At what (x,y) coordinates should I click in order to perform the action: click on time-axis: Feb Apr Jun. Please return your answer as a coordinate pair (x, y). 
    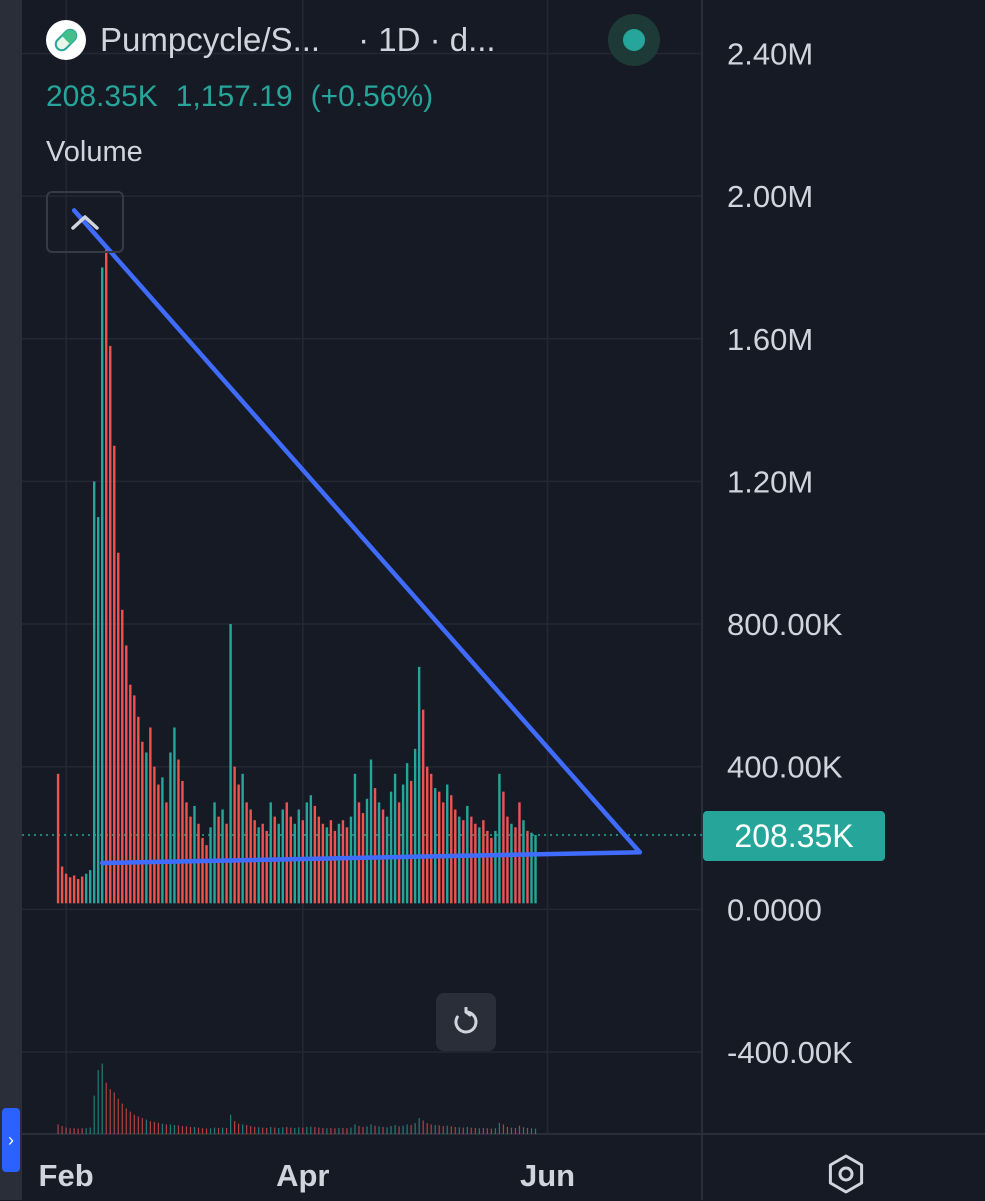
    Looking at the image, I should click on (307, 1175).